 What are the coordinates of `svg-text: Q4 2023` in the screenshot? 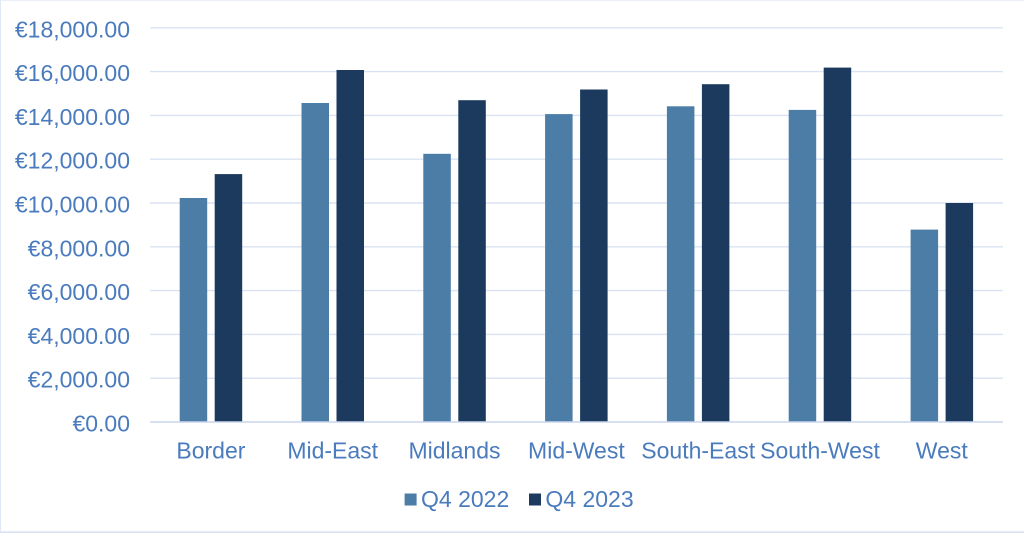 It's located at (589, 499).